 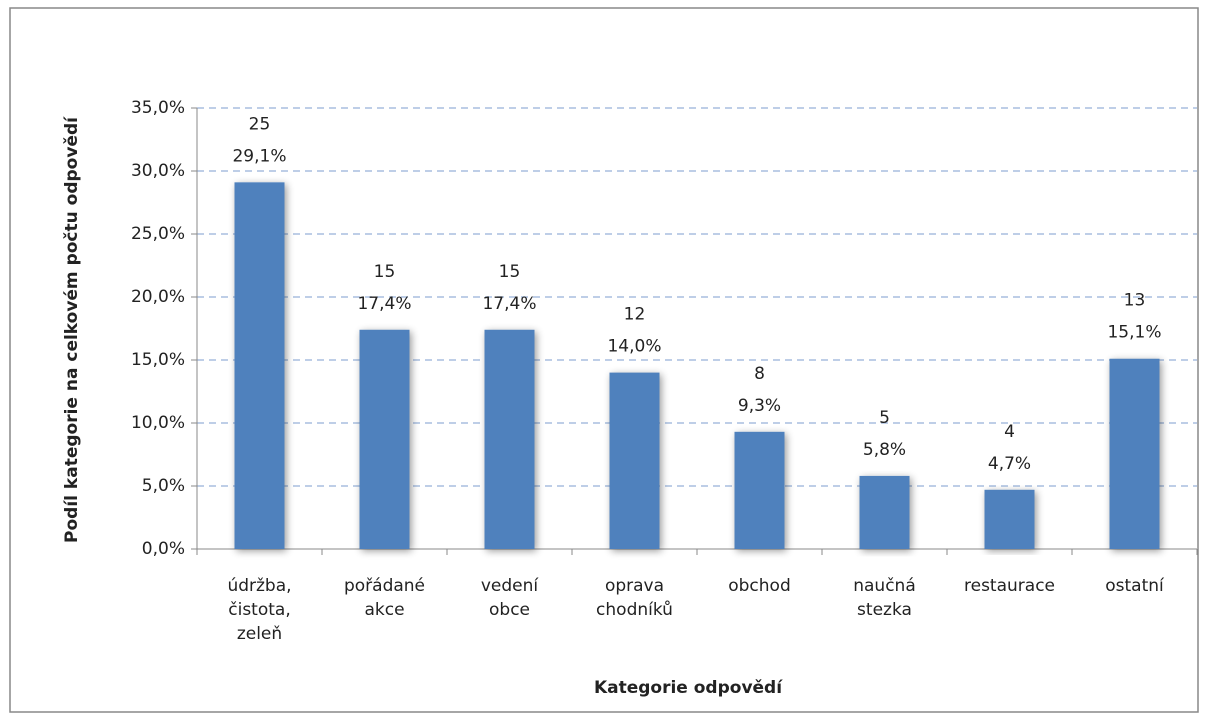 I want to click on value-label: 9,3%, so click(x=759, y=406).